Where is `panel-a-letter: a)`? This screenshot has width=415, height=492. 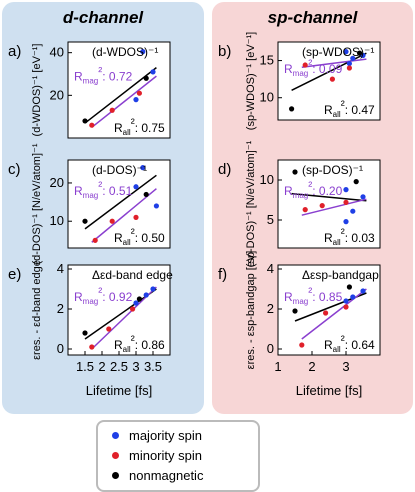
panel-a-letter: a) is located at coordinates (14, 51).